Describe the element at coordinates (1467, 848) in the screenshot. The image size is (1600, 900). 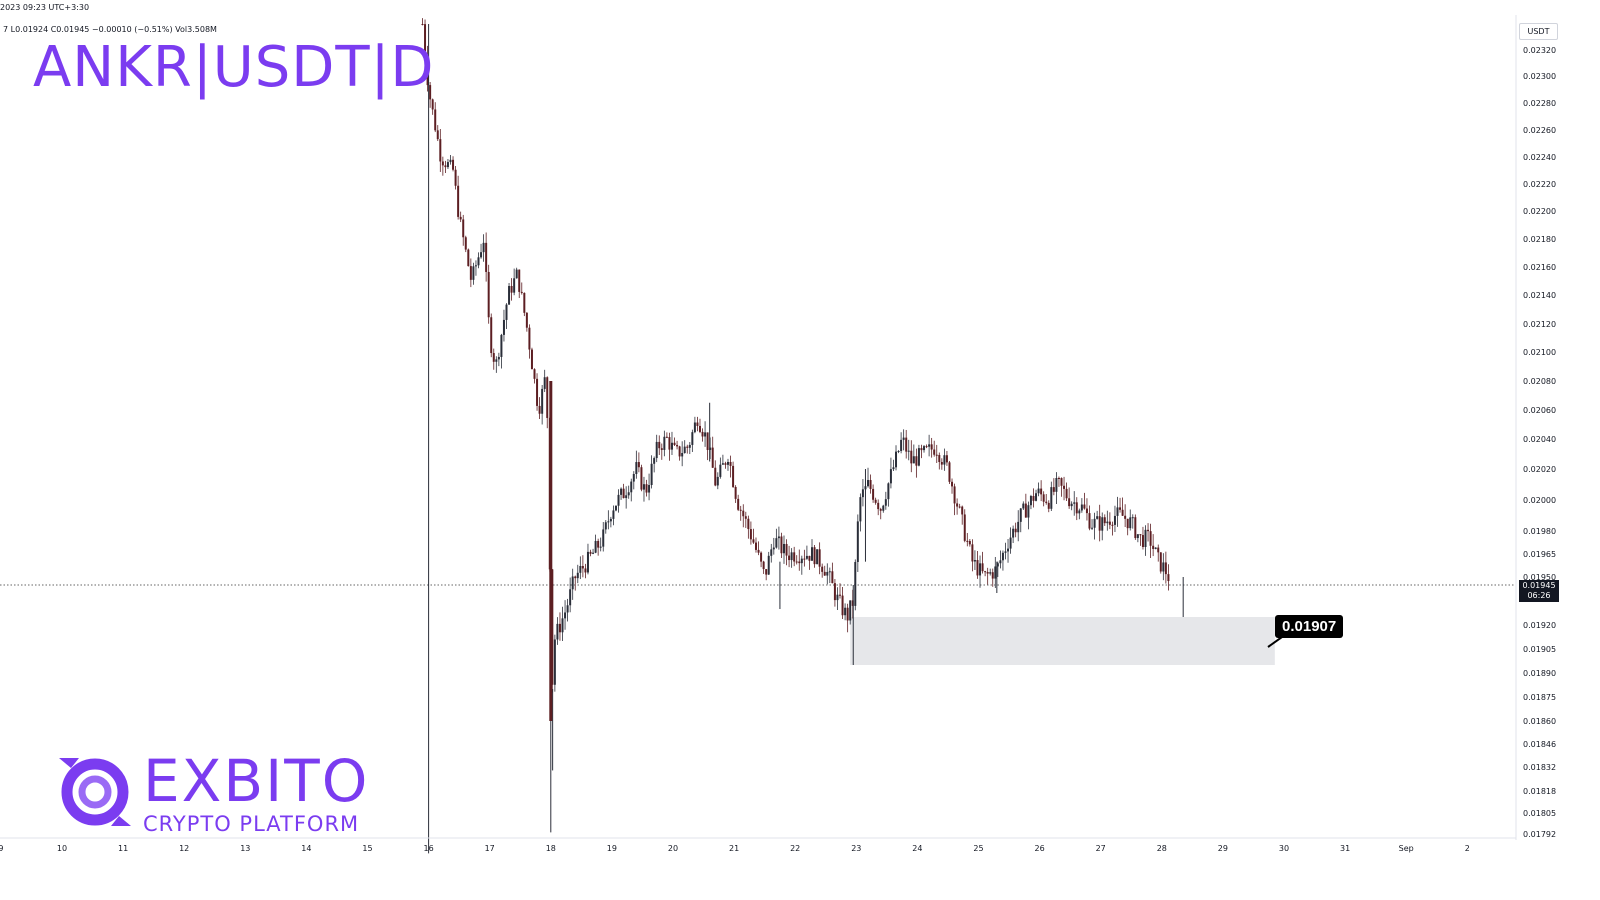
I see `x-tick-label: 2` at that location.